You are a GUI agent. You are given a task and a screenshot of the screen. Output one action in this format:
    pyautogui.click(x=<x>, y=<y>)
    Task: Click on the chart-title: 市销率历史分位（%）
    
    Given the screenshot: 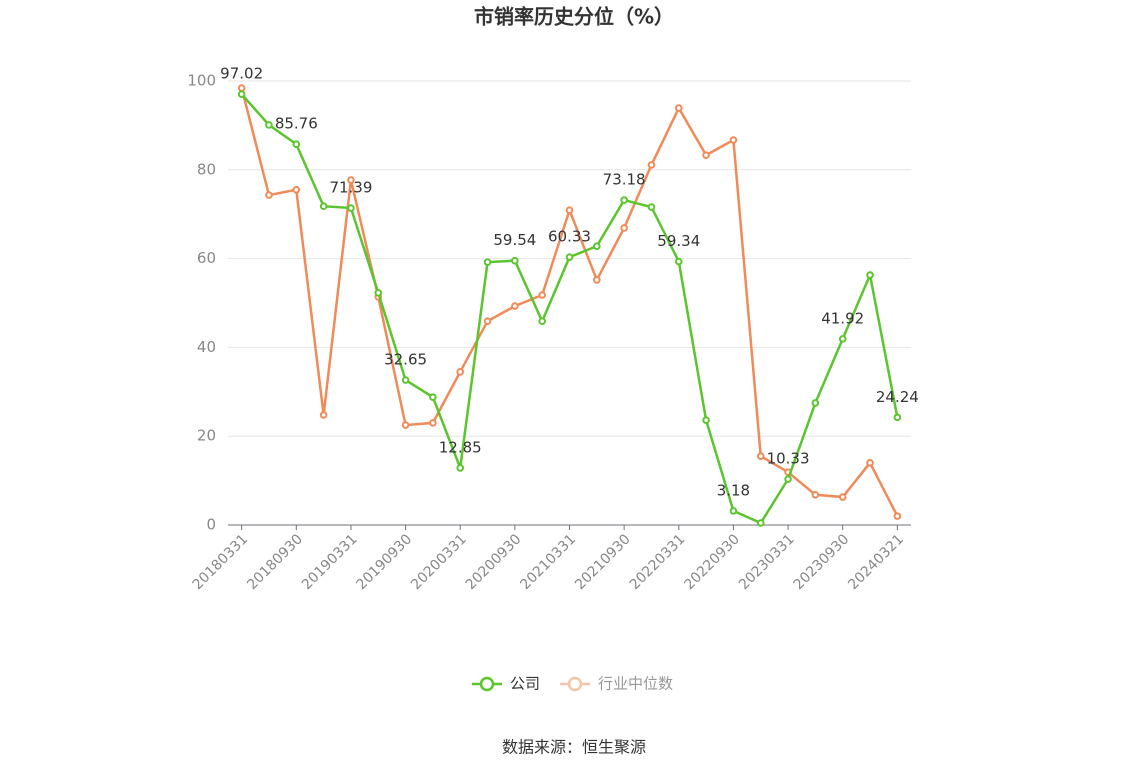 What is the action you would take?
    pyautogui.click(x=574, y=17)
    